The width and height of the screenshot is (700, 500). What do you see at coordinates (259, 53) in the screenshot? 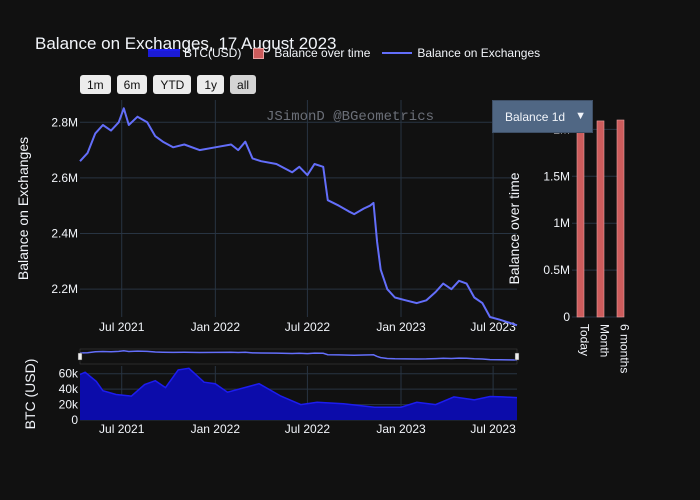
I see `legend-swatch-bar` at bounding box center [259, 53].